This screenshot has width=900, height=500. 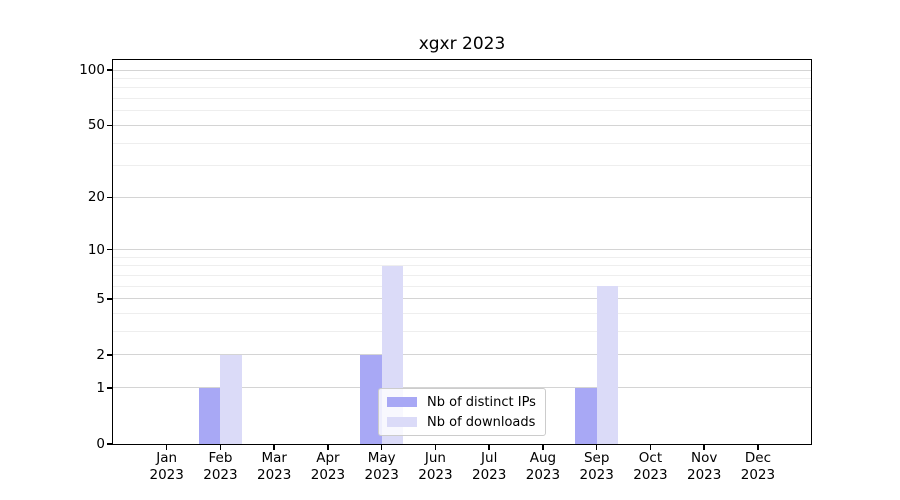 What do you see at coordinates (650, 466) in the screenshot?
I see `x-tick-label: Oct 2023` at bounding box center [650, 466].